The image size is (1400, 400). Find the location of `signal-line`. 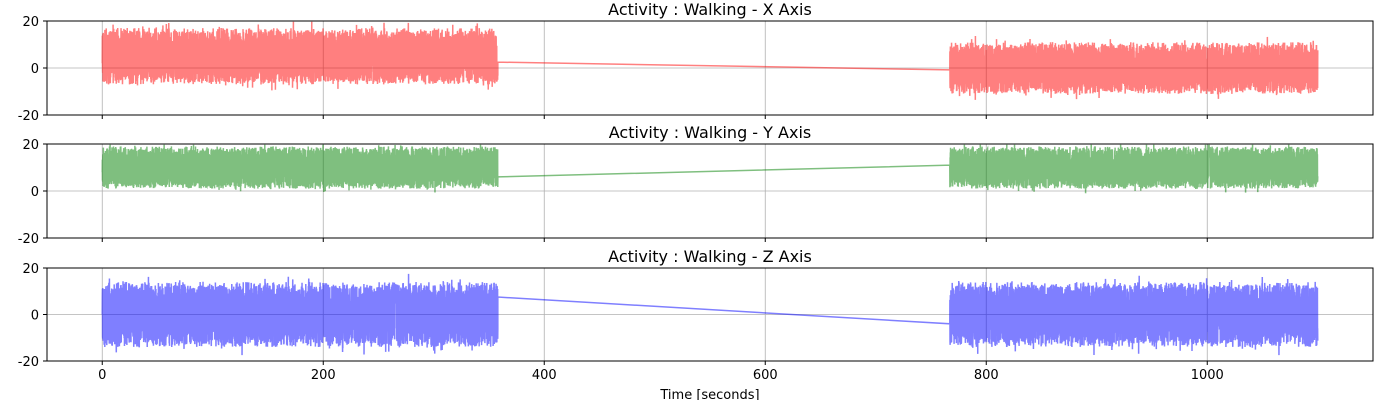

signal-line is located at coordinates (710, 169).